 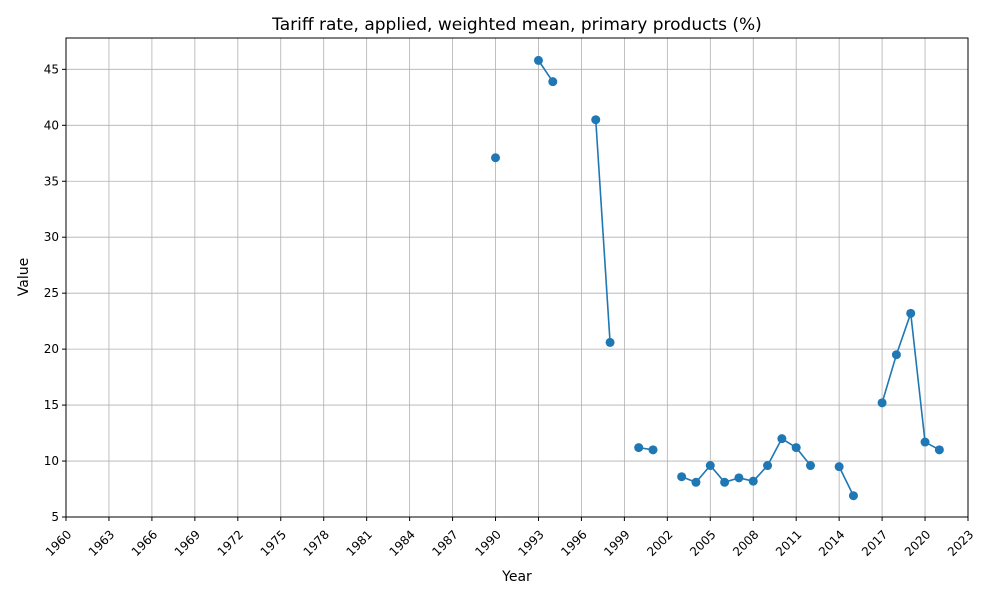 I want to click on y-axis: 5 10 15 20 25 30 35 40 45, so click(x=55, y=293).